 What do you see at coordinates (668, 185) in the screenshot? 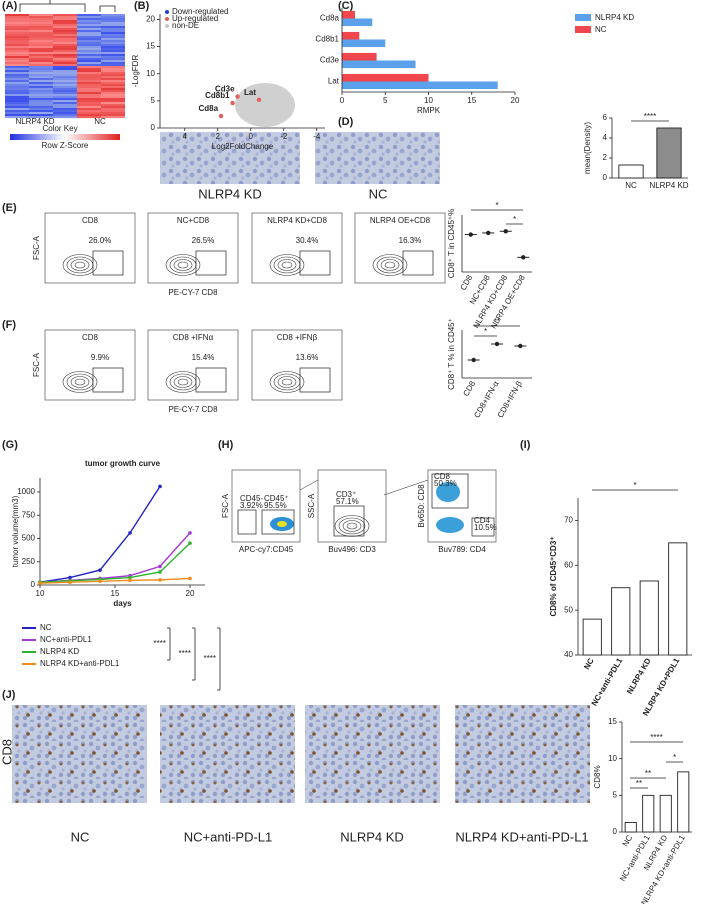
I see `x-tick-label: NLRP4 KD` at bounding box center [668, 185].